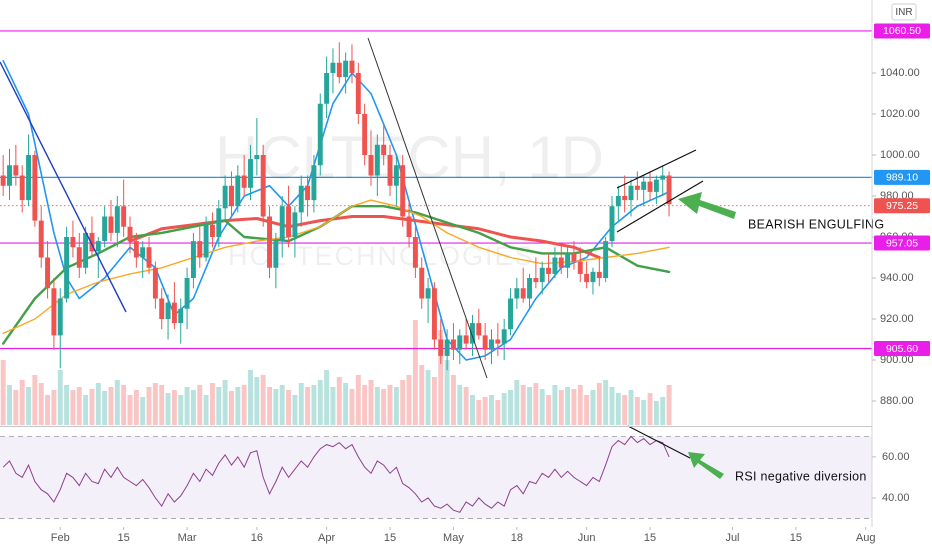 The height and width of the screenshot is (550, 932). What do you see at coordinates (707, 205) in the screenshot?
I see `arrow` at bounding box center [707, 205].